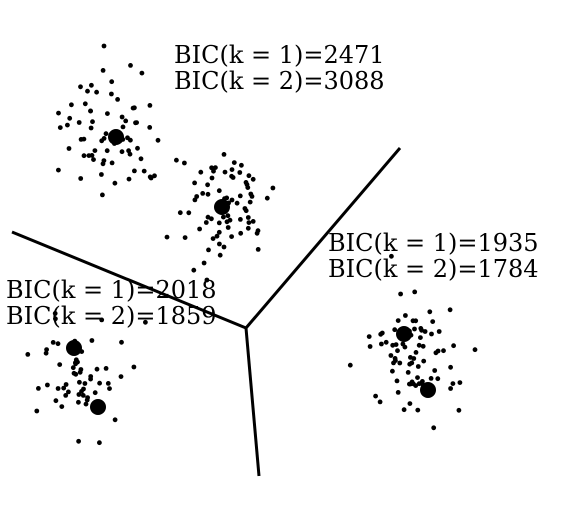 This screenshot has width=567, height=510. Describe the element at coordinates (111, 316) in the screenshot. I see `bic-k2-left: BIC(k = 2)=1859` at that location.